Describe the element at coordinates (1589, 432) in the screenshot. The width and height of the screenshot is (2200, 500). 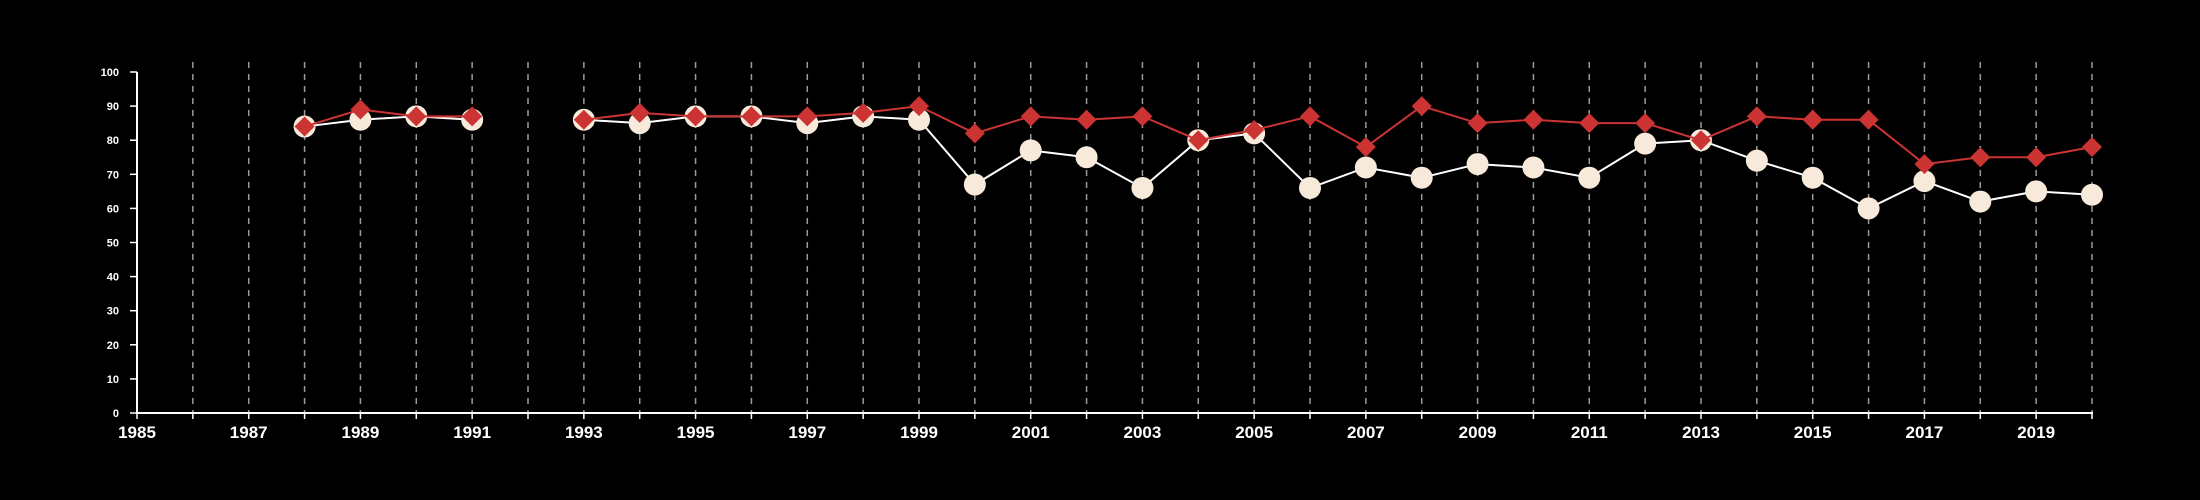
I see `x-tick-label-13: 2011` at that location.